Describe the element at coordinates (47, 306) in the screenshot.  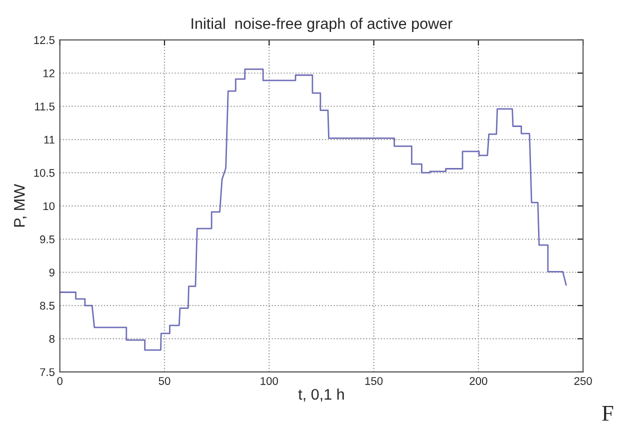
I see `y-tick-label: 8.5` at that location.